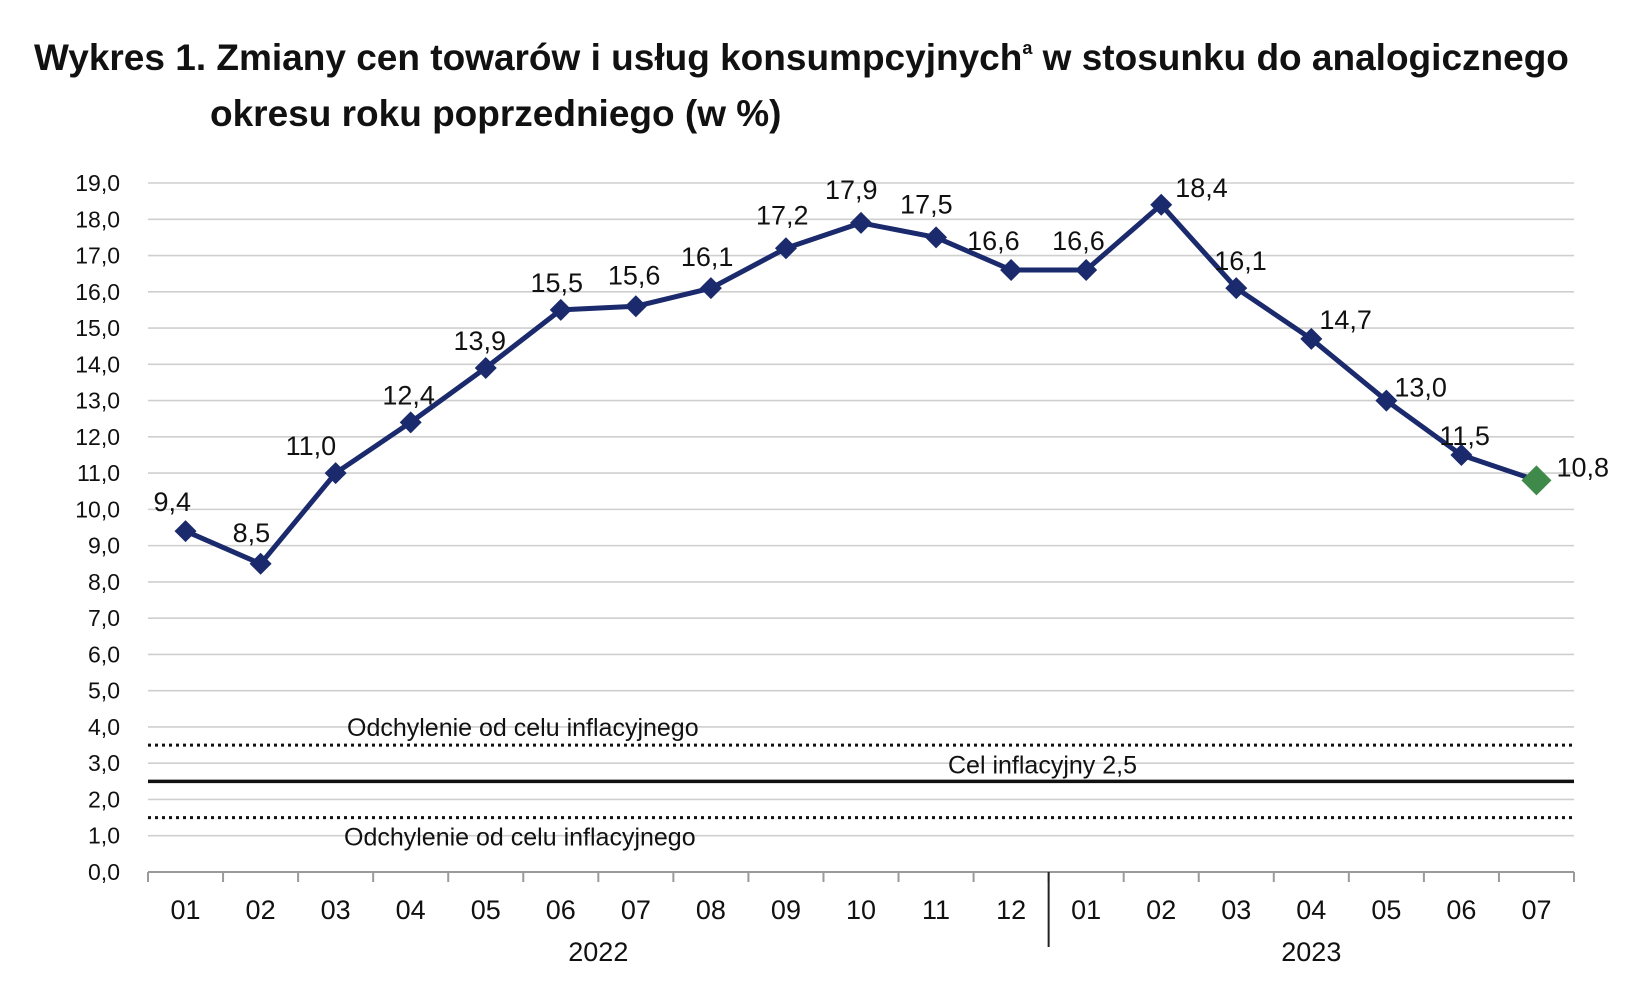  I want to click on data-label: 9,4, so click(173, 502).